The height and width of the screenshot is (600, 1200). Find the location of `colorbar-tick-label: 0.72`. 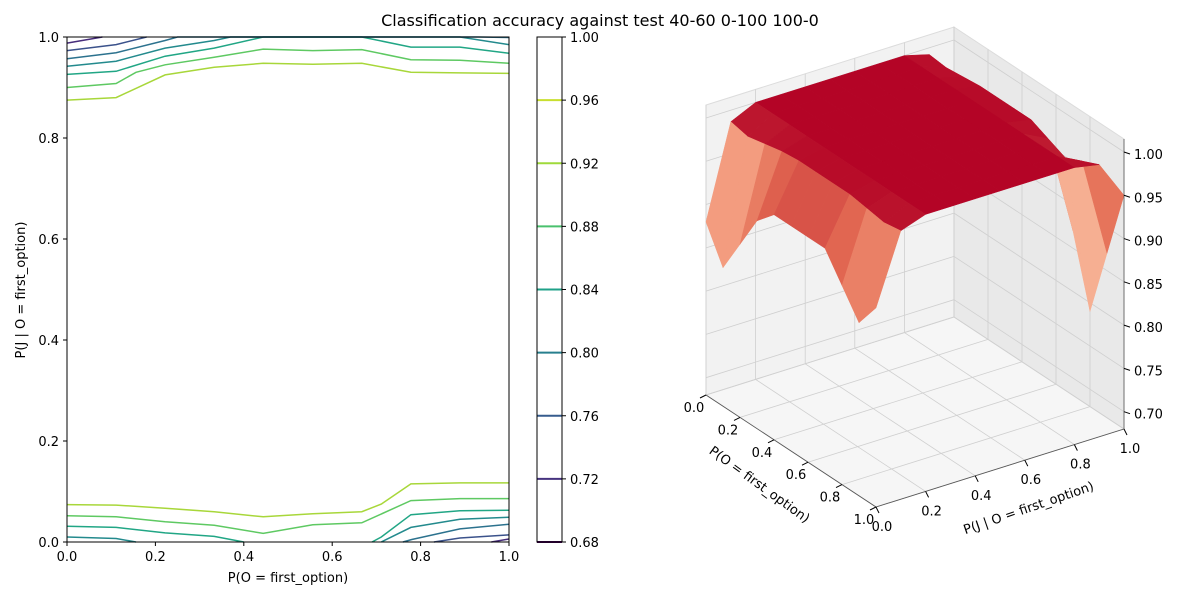

colorbar-tick-label: 0.72 is located at coordinates (584, 480).